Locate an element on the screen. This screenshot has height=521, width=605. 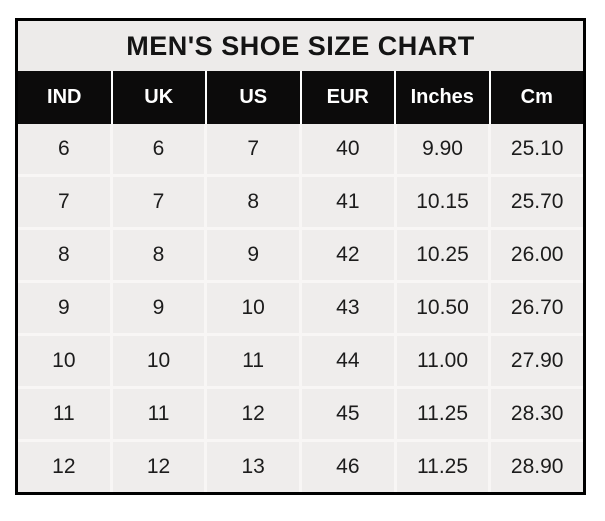
table-cell: 25.10 is located at coordinates (536, 149).